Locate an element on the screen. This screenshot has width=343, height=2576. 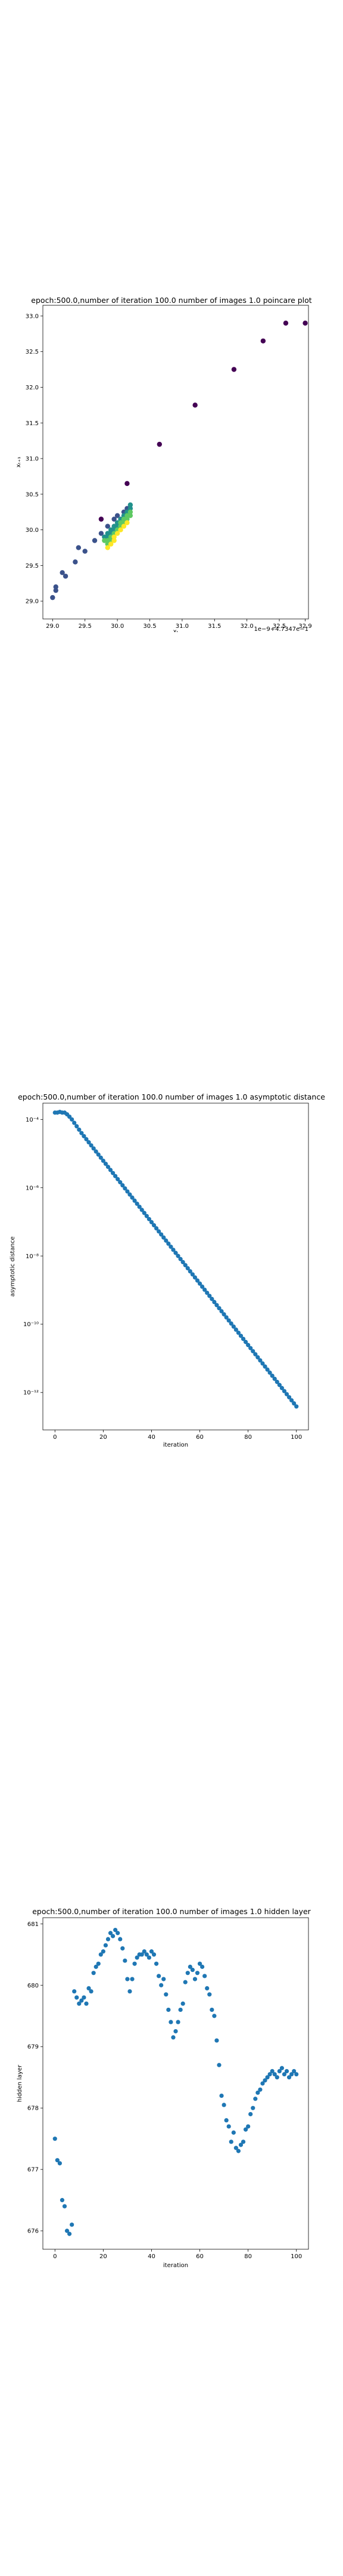
y-tick-label: 30.0 is located at coordinates (33, 530).